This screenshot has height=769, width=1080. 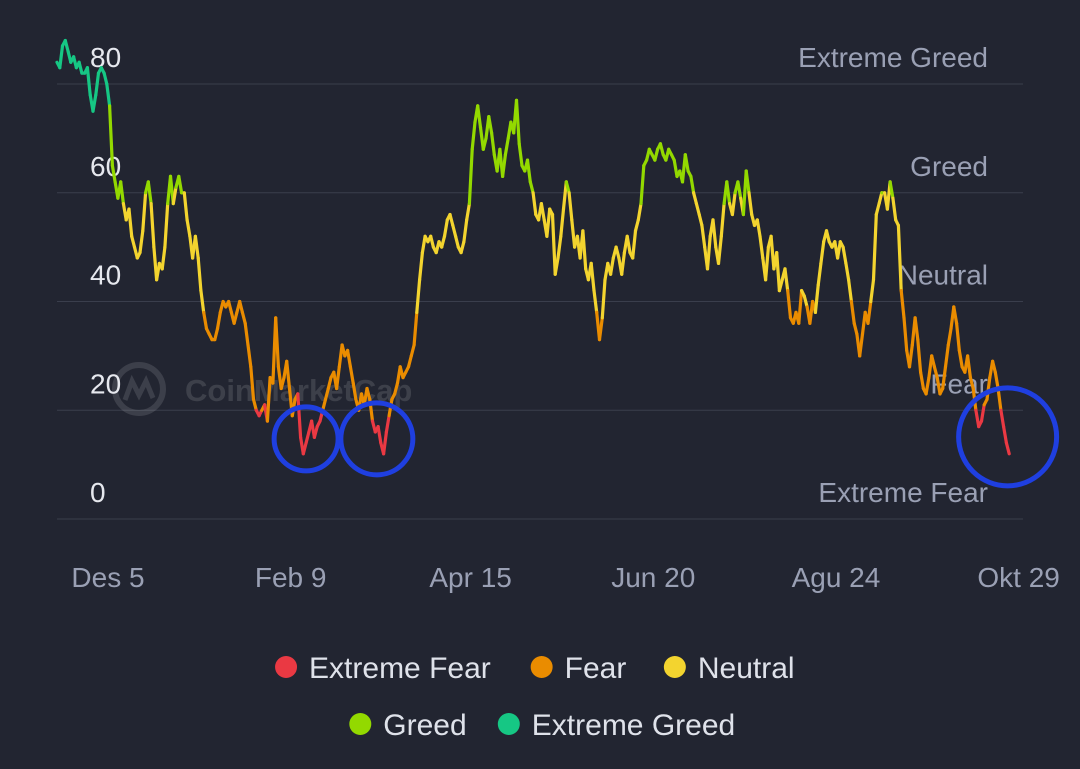 What do you see at coordinates (400, 668) in the screenshot?
I see `legend-label: Extreme Fear` at bounding box center [400, 668].